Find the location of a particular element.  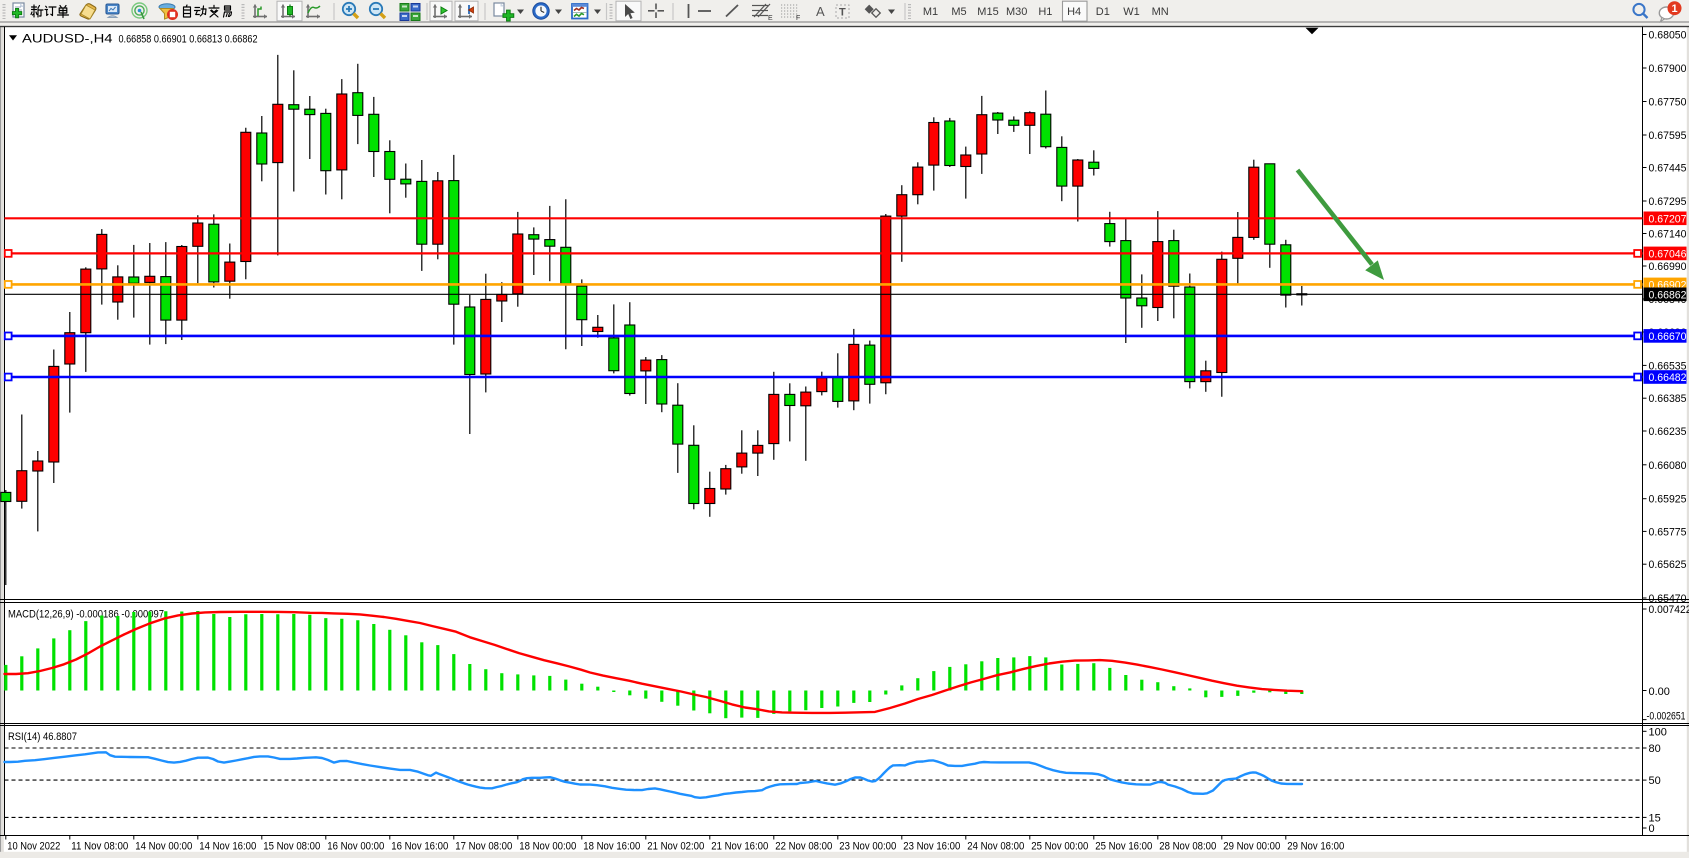

svg-text: 23 Nov 16:00 is located at coordinates (931, 847).